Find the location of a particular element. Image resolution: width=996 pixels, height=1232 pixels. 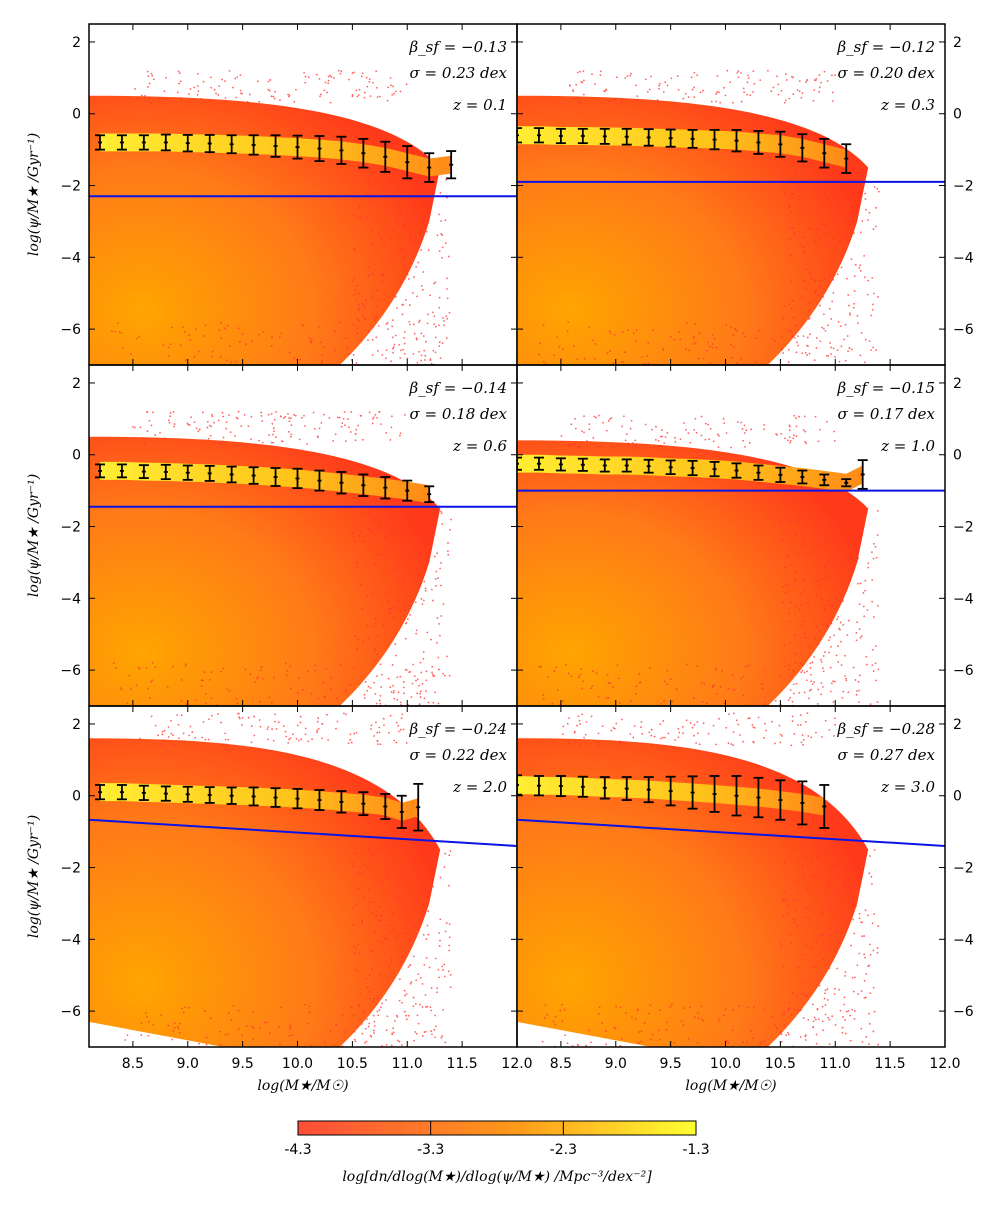

x-tick-label: 9.0 is located at coordinates (188, 1064).